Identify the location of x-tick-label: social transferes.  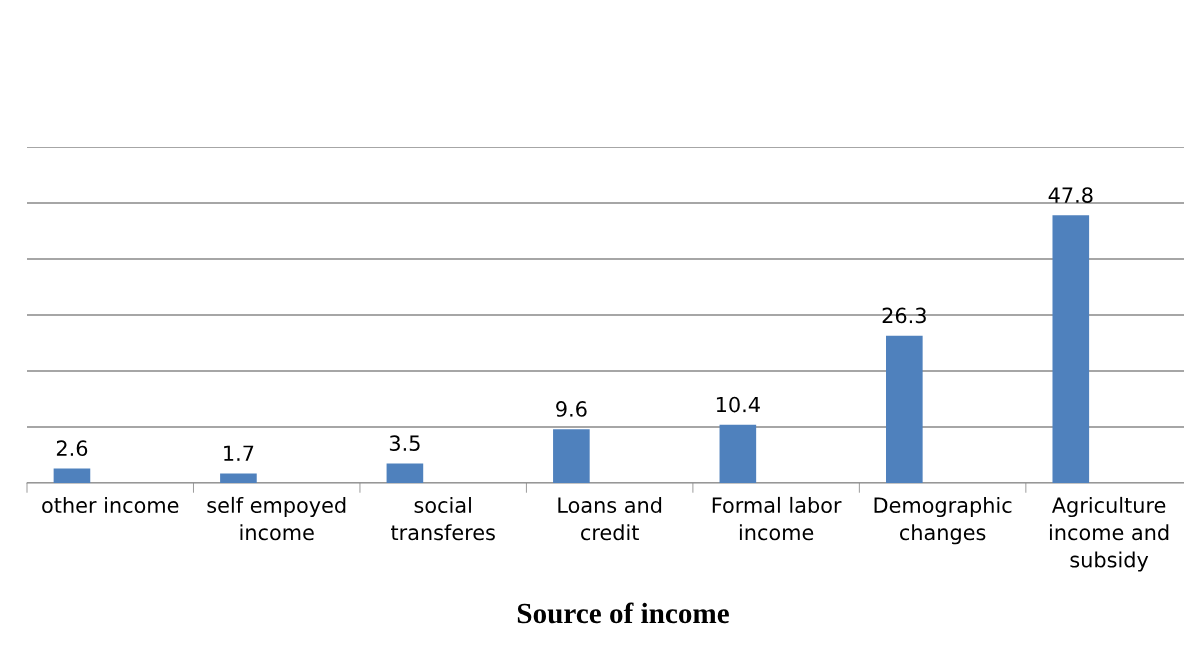
(443, 518).